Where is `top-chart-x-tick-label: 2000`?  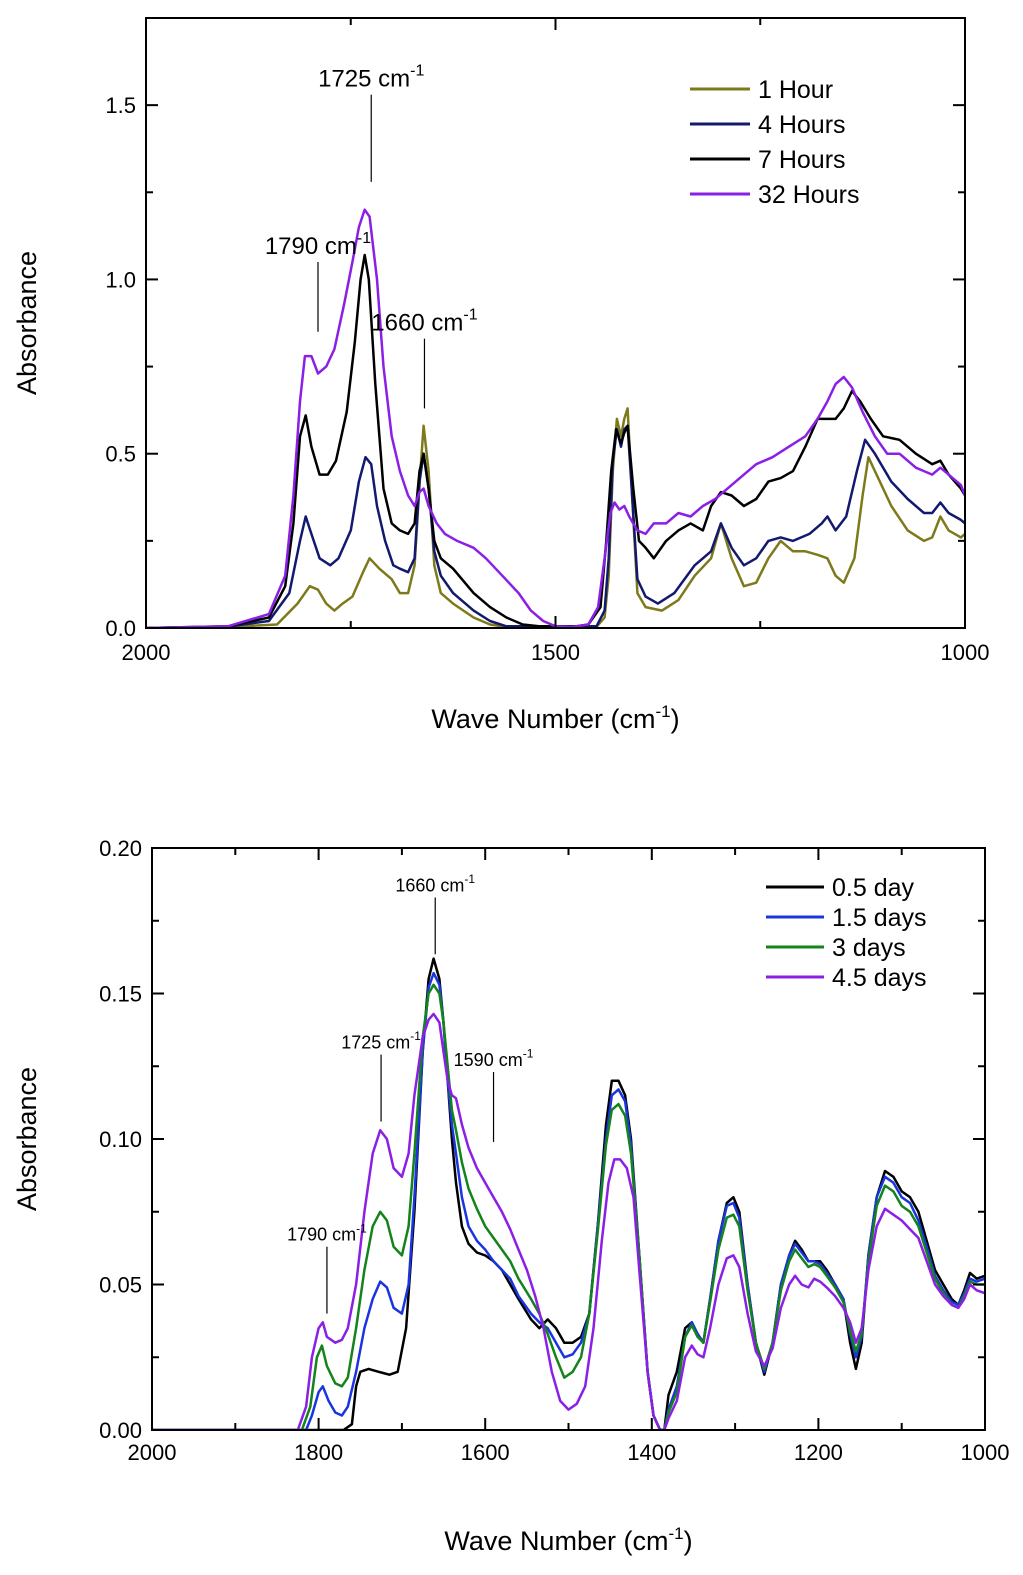
top-chart-x-tick-label: 2000 is located at coordinates (146, 652).